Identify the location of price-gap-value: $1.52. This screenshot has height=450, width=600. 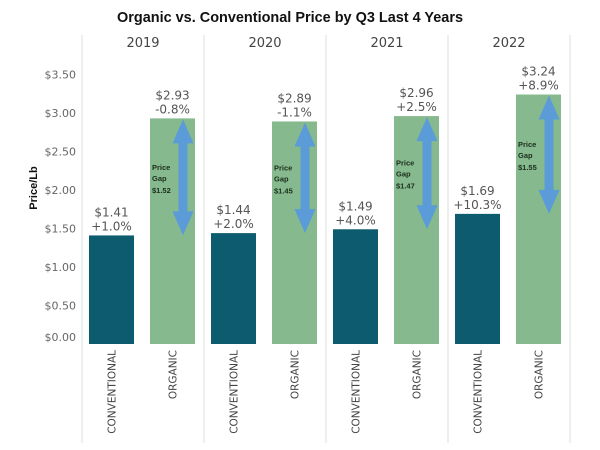
(161, 190).